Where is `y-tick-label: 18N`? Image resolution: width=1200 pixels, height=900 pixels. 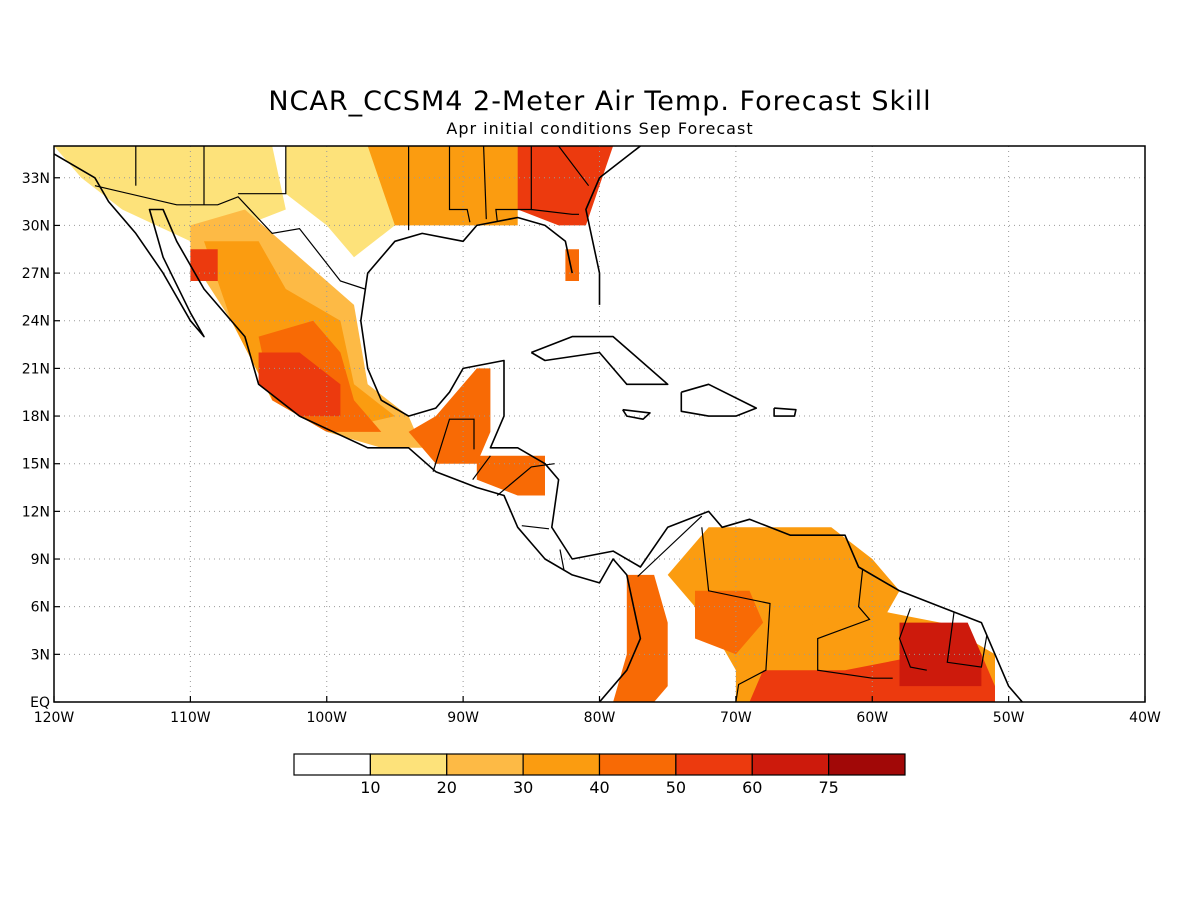
y-tick-label: 18N is located at coordinates (36, 417).